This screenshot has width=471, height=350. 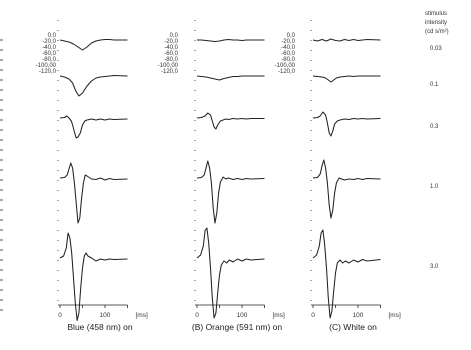 What do you see at coordinates (434, 127) in the screenshot?
I see `stimulus-level: 0.3` at bounding box center [434, 127].